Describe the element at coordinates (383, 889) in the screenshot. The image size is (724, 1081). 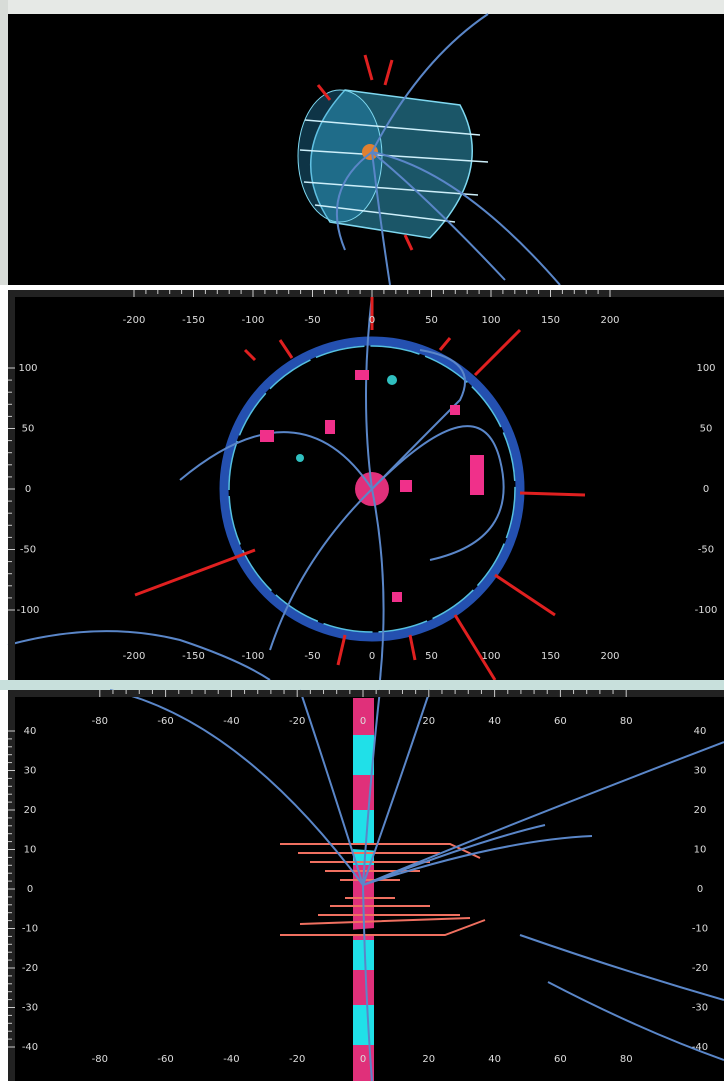
I see `hit-strips` at that location.